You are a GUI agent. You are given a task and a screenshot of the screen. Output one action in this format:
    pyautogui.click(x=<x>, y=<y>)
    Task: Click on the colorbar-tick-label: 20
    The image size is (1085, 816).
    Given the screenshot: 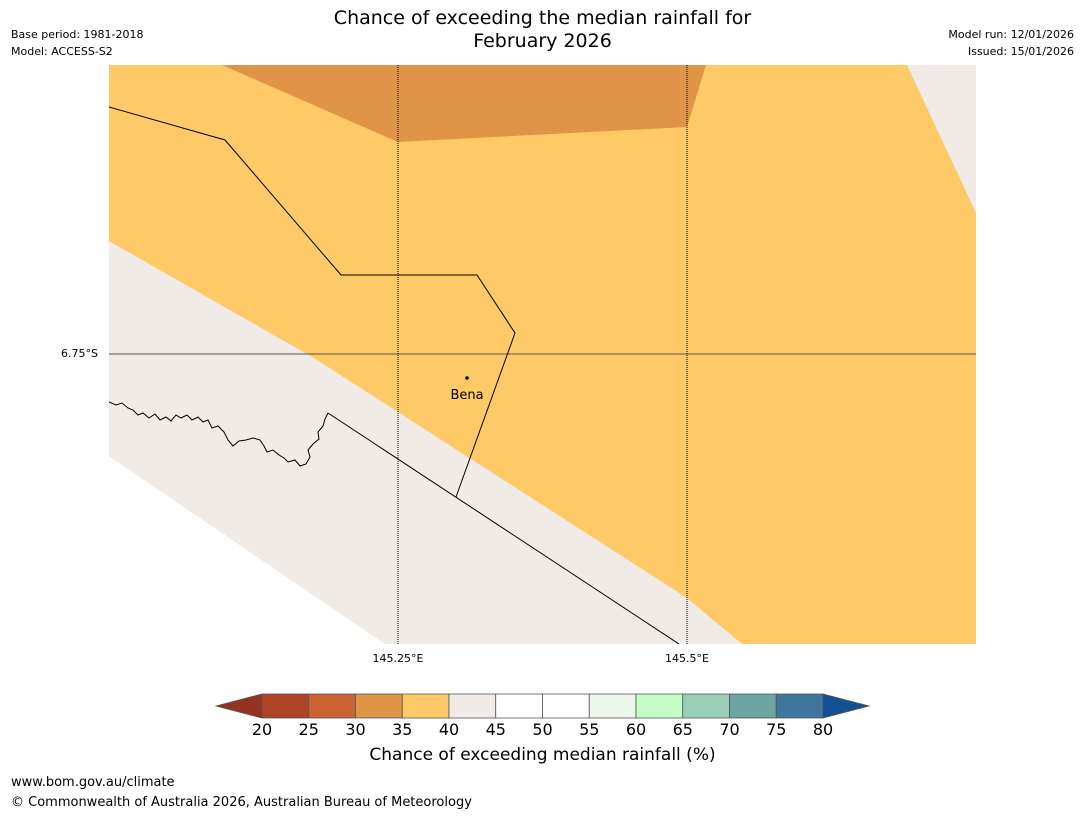 What is the action you would take?
    pyautogui.click(x=262, y=729)
    